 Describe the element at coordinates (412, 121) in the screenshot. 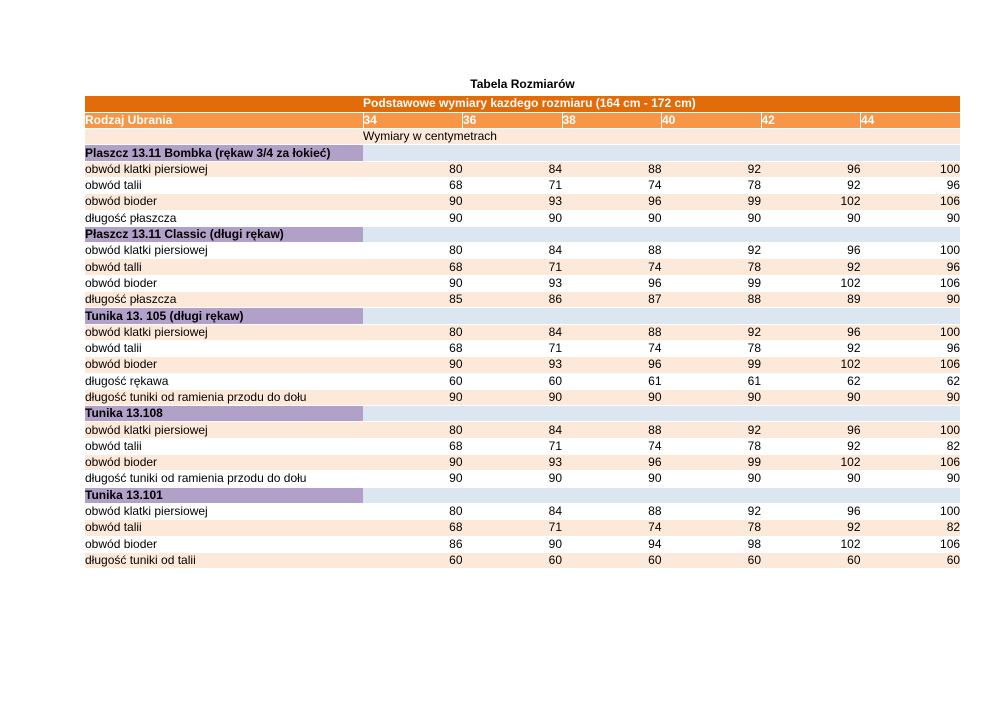

I see `column-header-size-34: 34` at that location.